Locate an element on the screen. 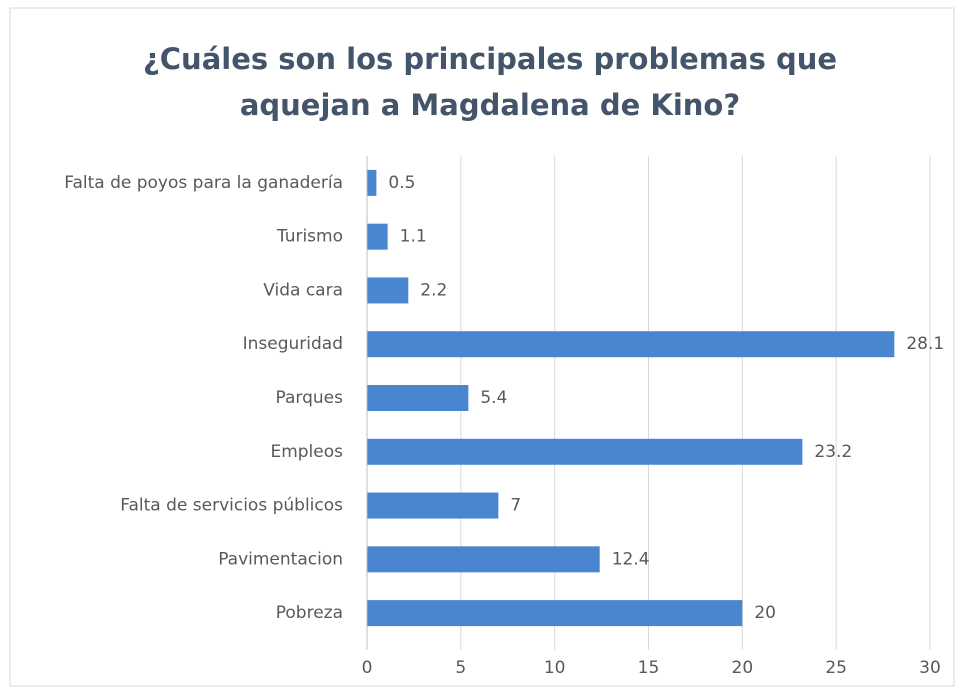  y-tick-label: Falta de servicios públicos is located at coordinates (231, 506).